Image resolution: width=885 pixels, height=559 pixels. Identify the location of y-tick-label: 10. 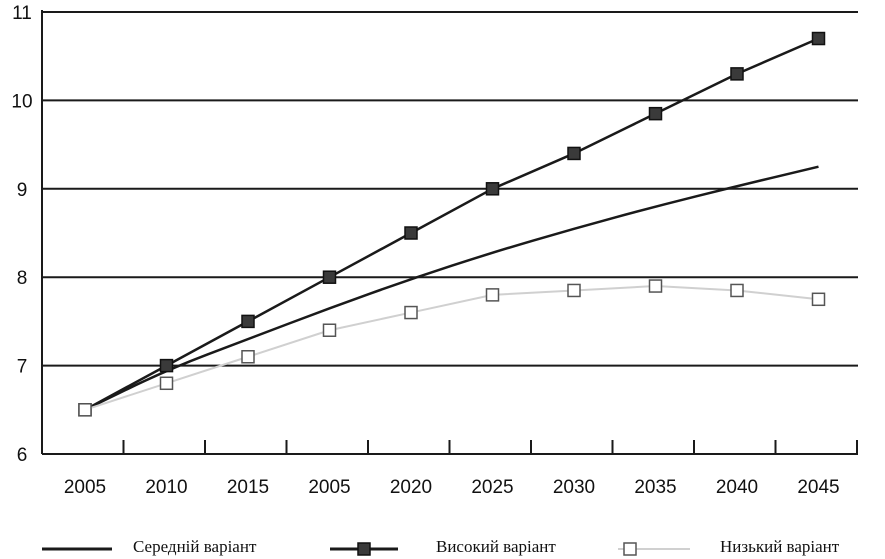
(21, 101).